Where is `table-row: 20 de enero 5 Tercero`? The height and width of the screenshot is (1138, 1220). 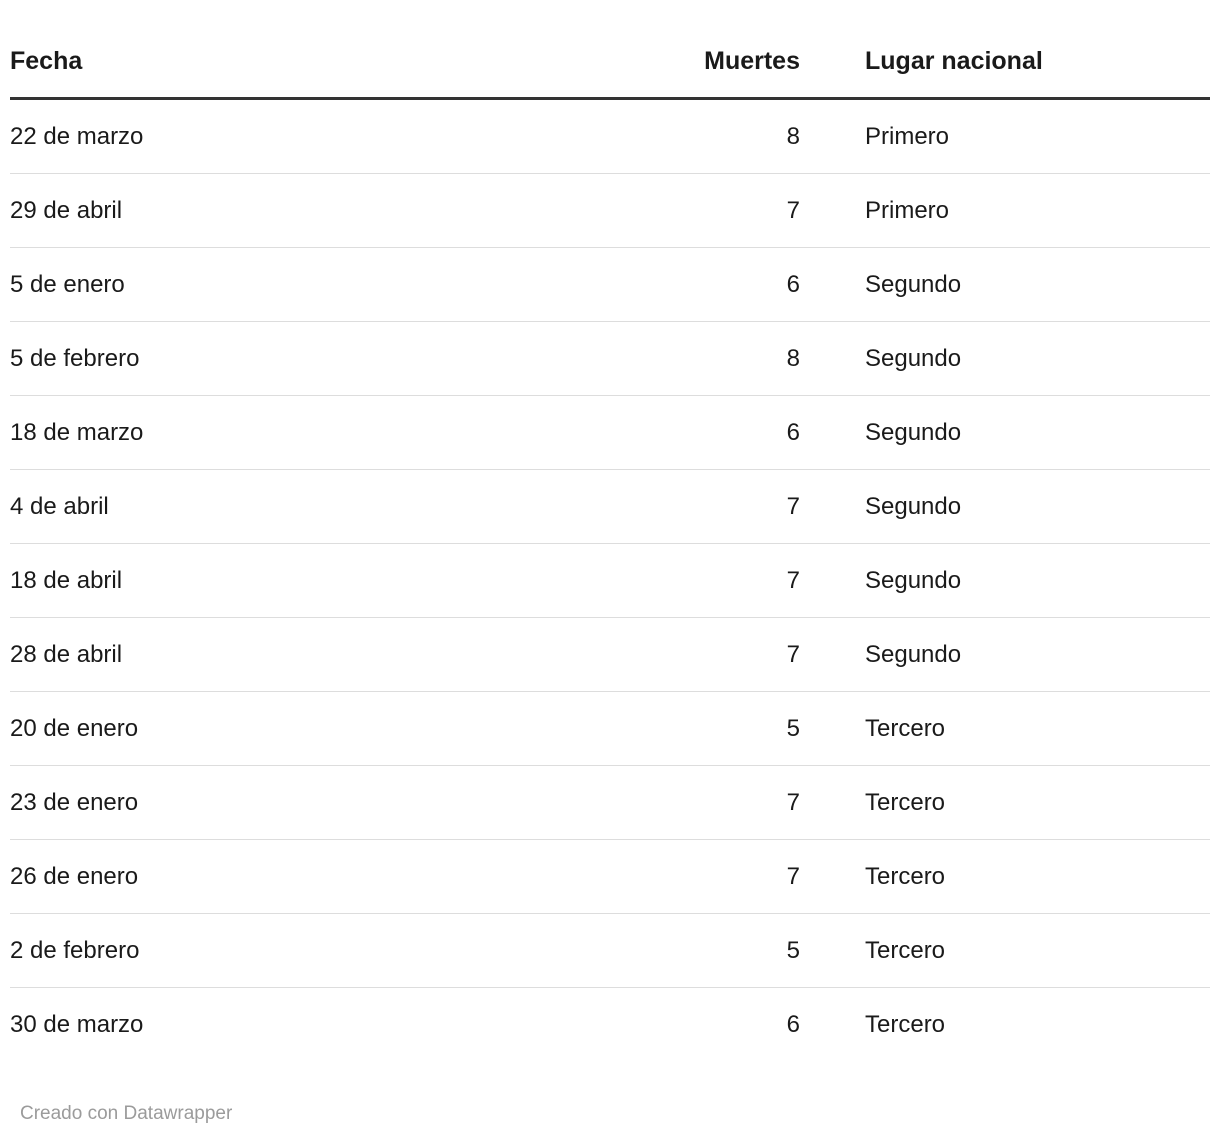
table-row: 20 de enero 5 Tercero is located at coordinates (610, 728).